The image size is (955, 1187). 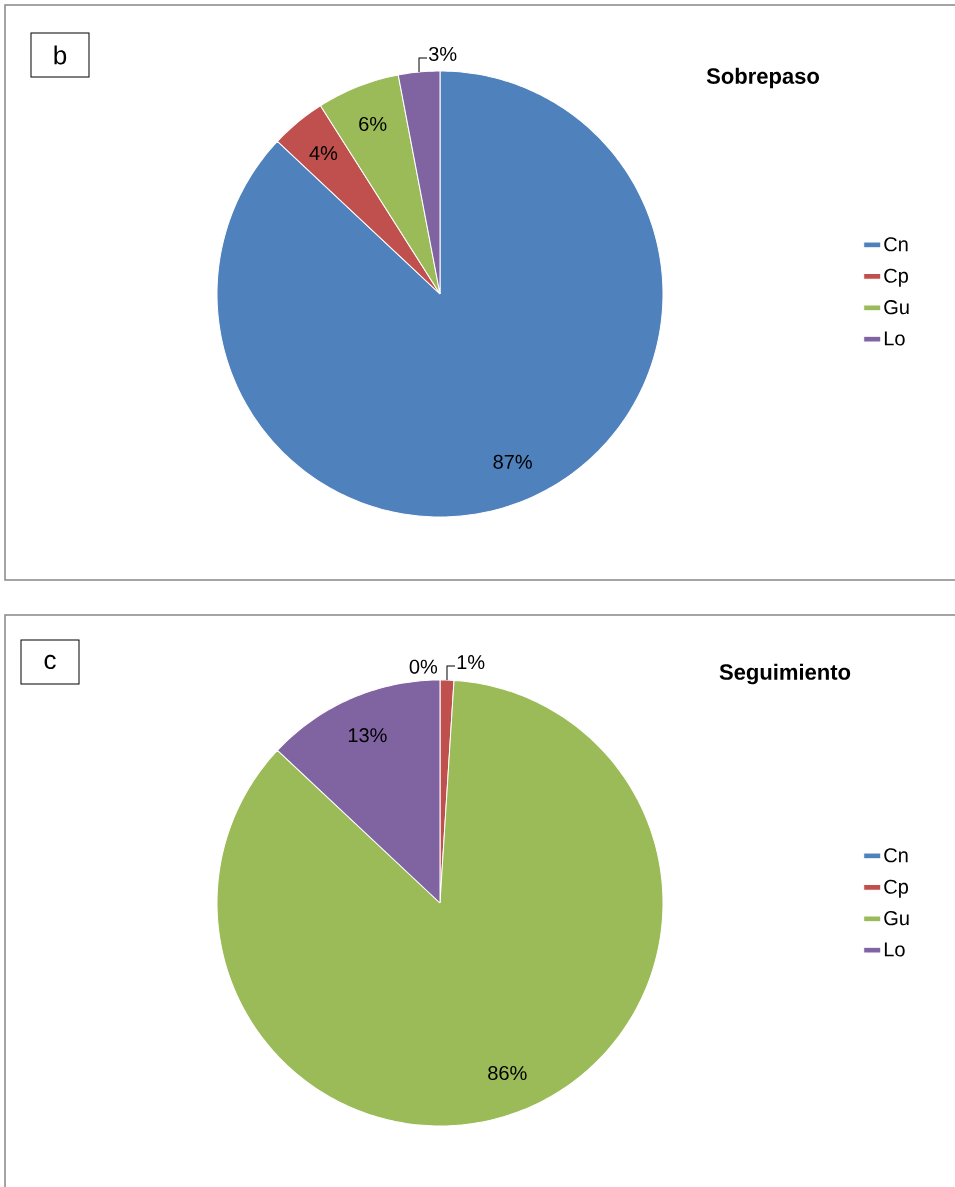 I want to click on data-label: 87%, so click(x=512, y=461).